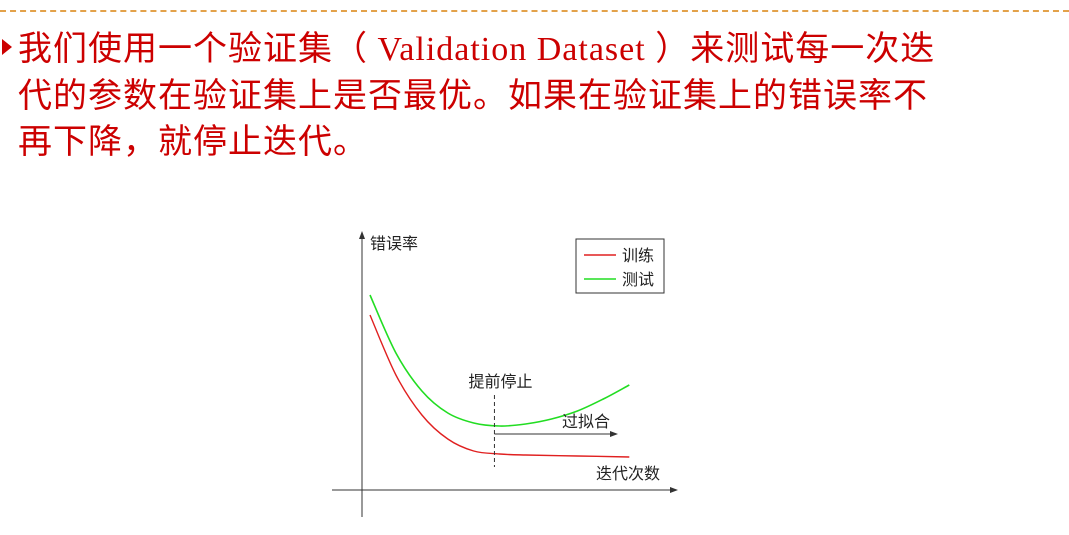 The height and width of the screenshot is (535, 1069). Describe the element at coordinates (193, 142) in the screenshot. I see `bullet-line3: 再下降，就停止迭代。` at that location.